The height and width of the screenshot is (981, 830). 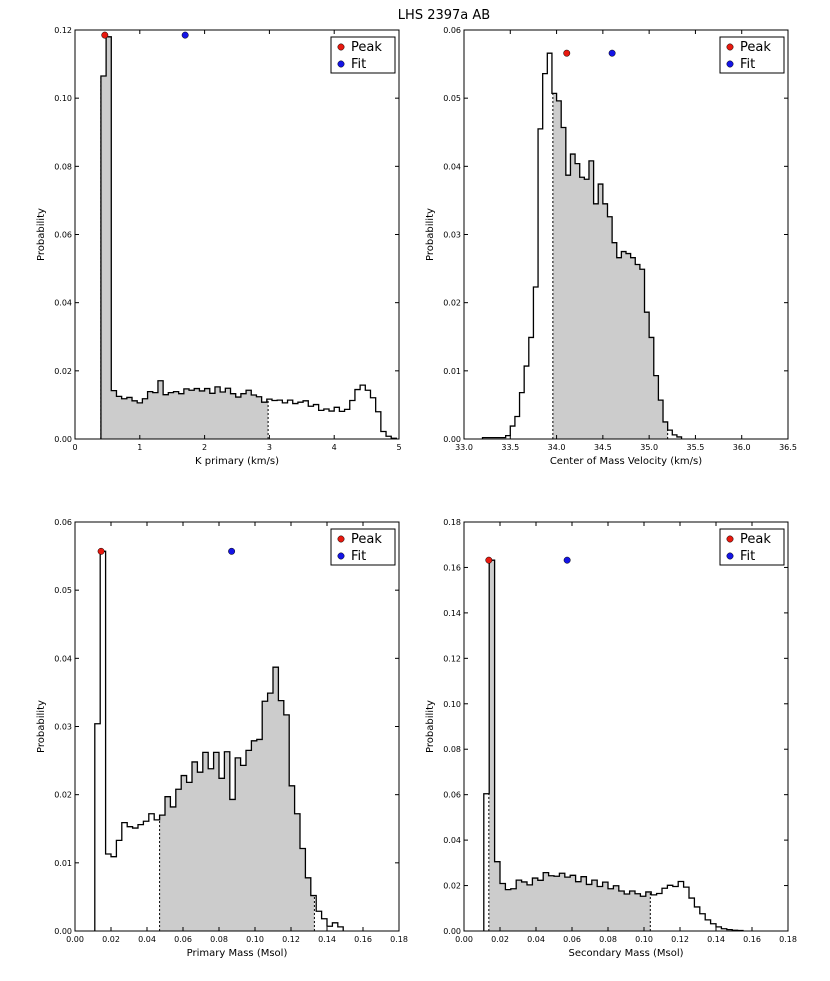 I want to click on x-axis-label: K primary (km/s), so click(x=237, y=461).